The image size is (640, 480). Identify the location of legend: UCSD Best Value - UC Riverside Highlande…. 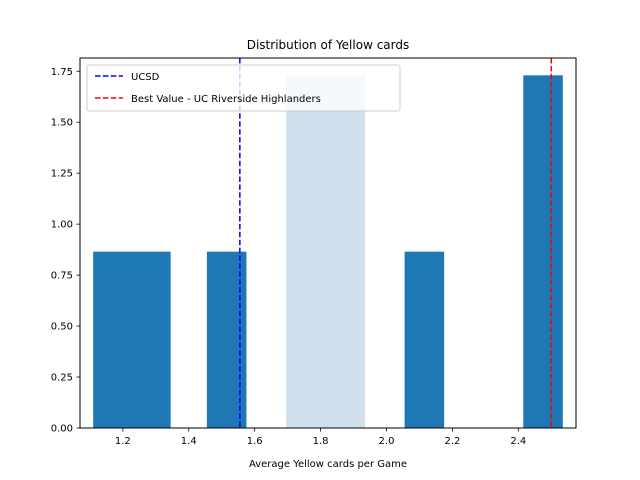
(243, 88).